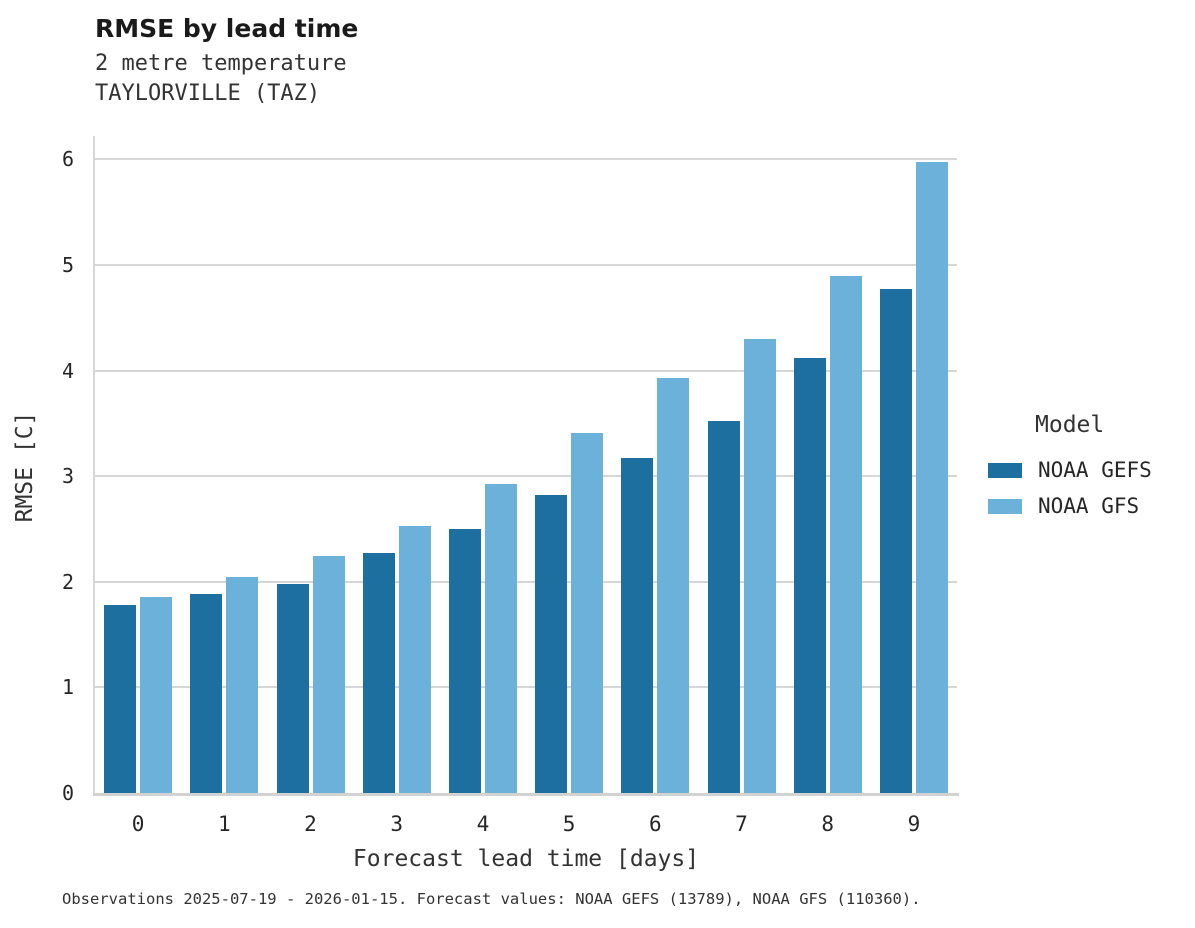  What do you see at coordinates (828, 824) in the screenshot?
I see `x-tick-label-8: 8` at bounding box center [828, 824].